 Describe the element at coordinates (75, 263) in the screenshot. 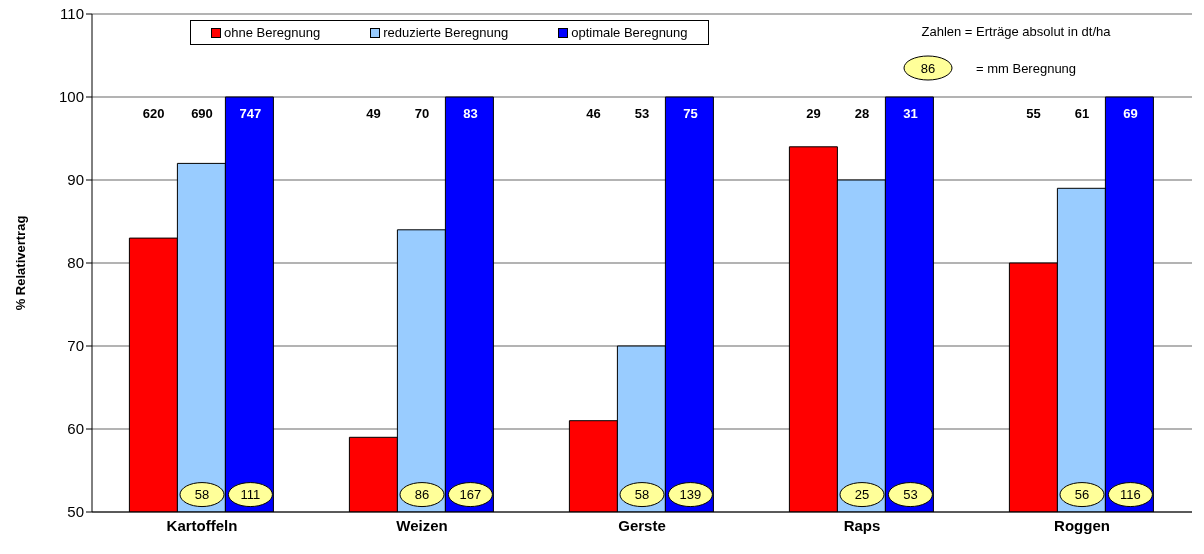

I see `y-tick-label: 80` at that location.